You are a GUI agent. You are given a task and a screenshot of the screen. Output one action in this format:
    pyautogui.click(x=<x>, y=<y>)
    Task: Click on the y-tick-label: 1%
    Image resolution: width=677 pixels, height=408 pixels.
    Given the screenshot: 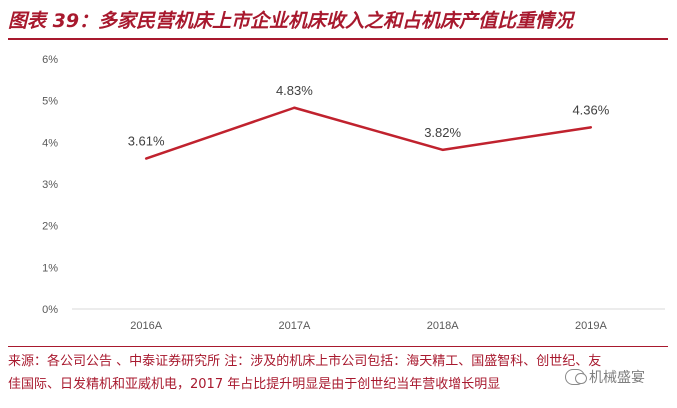 What is the action you would take?
    pyautogui.click(x=50, y=268)
    